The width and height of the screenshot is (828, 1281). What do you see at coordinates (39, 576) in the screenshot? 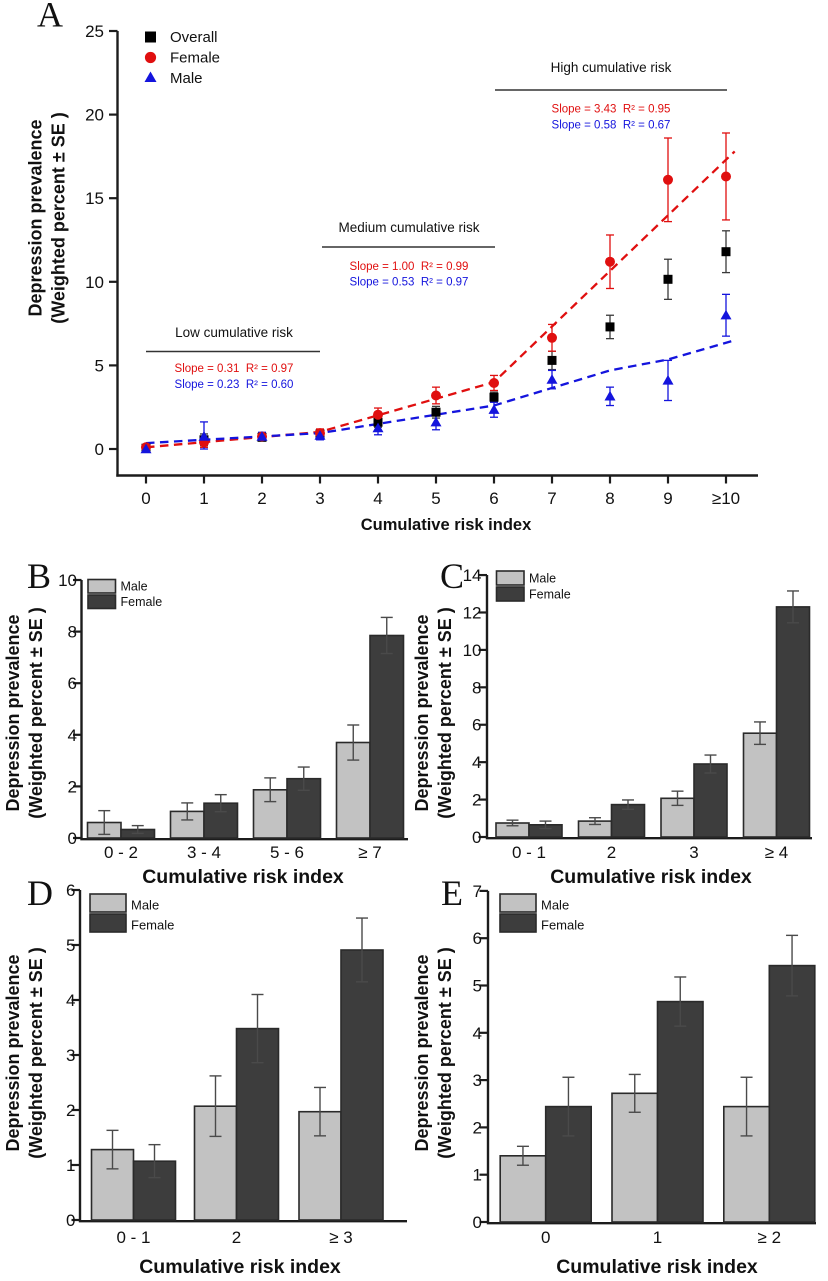
I see `svg-text: B` at bounding box center [39, 576].